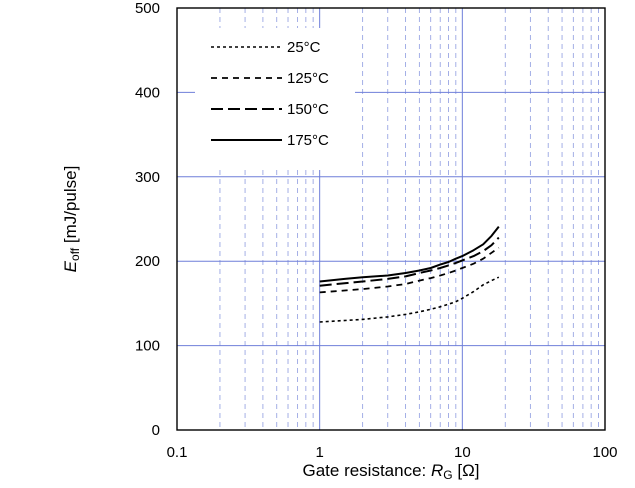 This screenshot has height=488, width=635. What do you see at coordinates (147, 261) in the screenshot?
I see `y-tick-label: 200` at bounding box center [147, 261].